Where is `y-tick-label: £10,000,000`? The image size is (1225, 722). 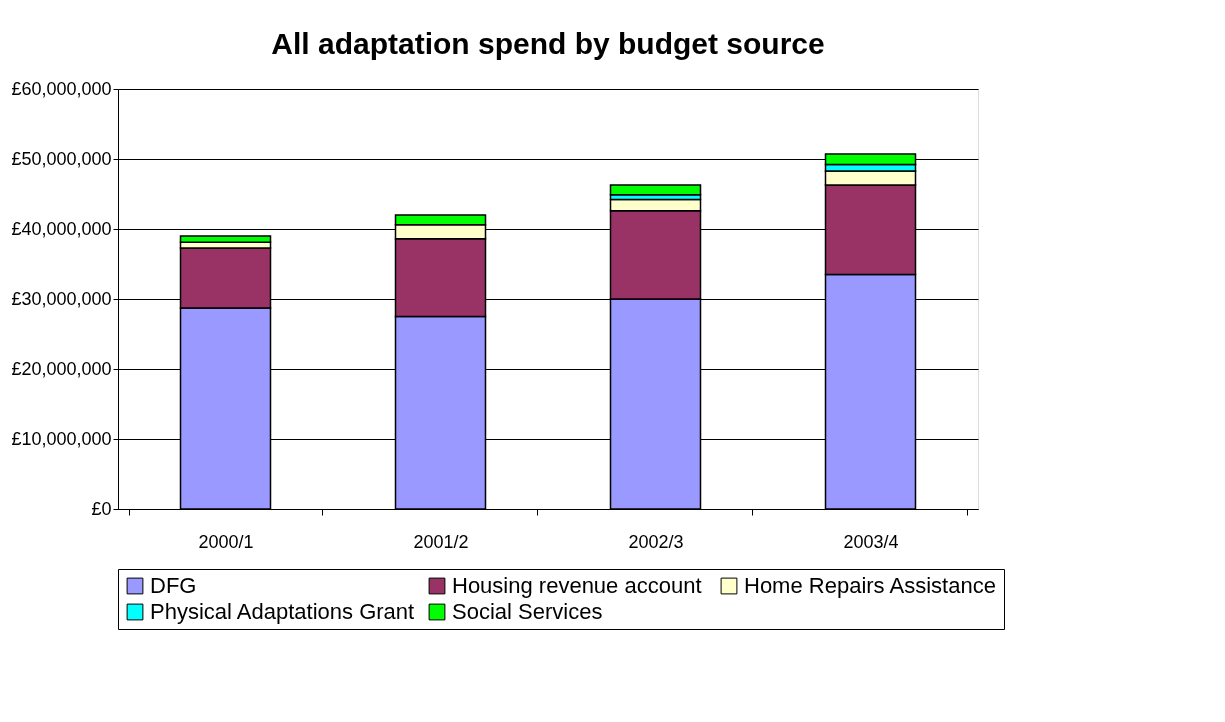
y-tick-label: £10,000,000 is located at coordinates (61, 438).